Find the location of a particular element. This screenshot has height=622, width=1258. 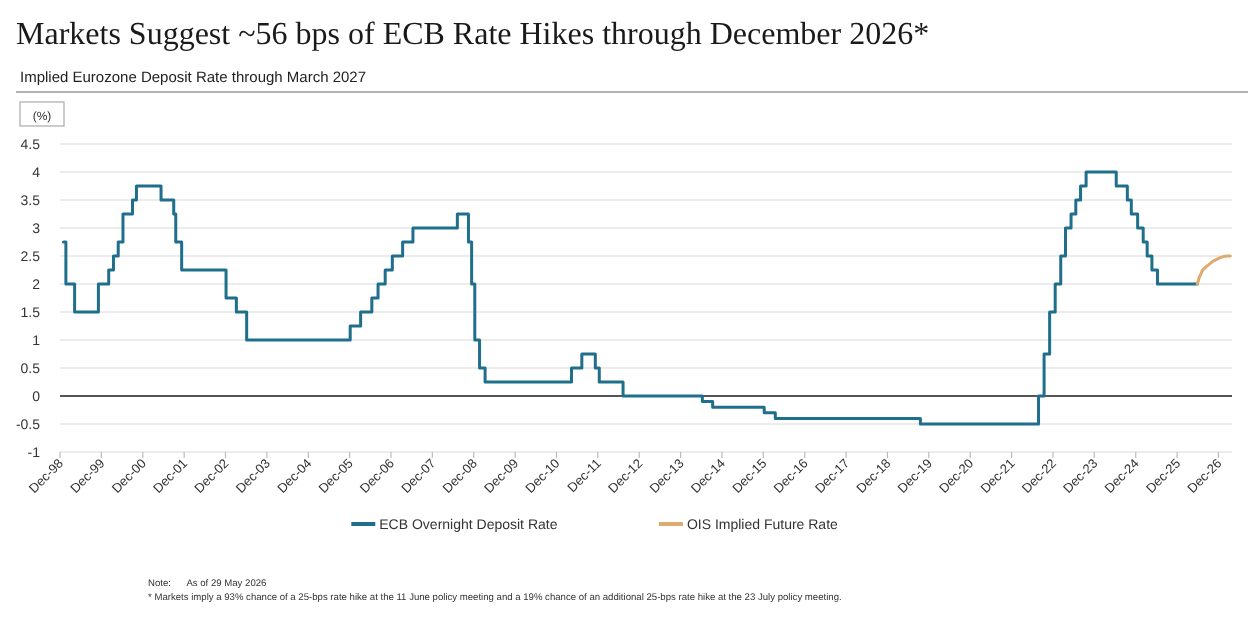

line-series is located at coordinates (1213, 270).